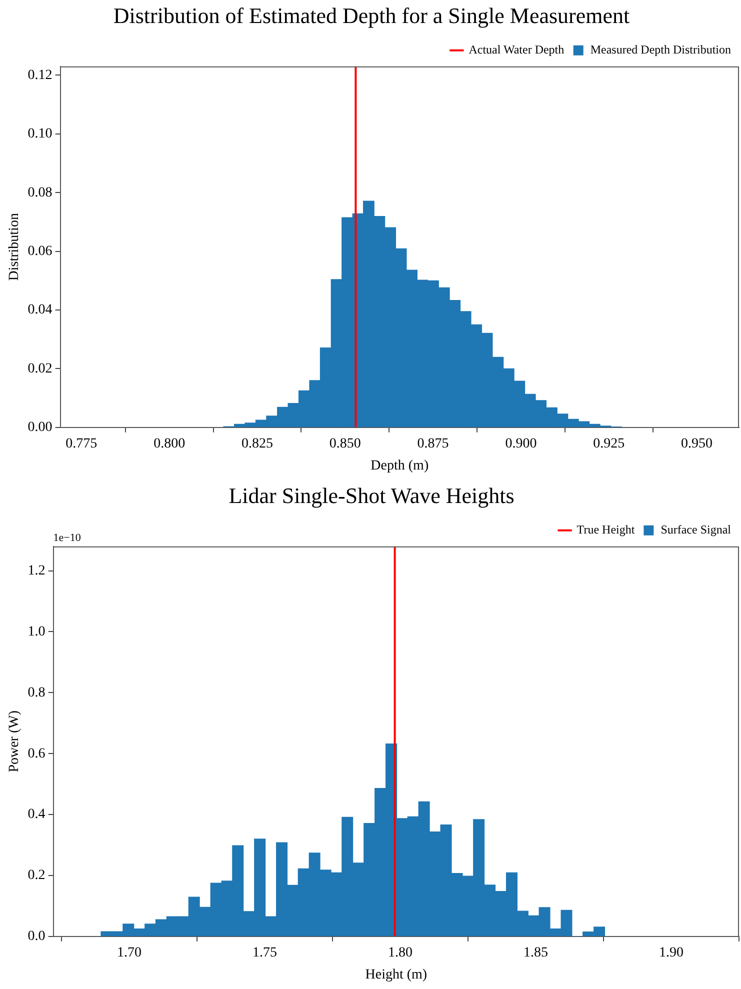 This screenshot has height=989, width=741. What do you see at coordinates (40, 251) in the screenshot?
I see `y-tick-label: 0.06` at bounding box center [40, 251].